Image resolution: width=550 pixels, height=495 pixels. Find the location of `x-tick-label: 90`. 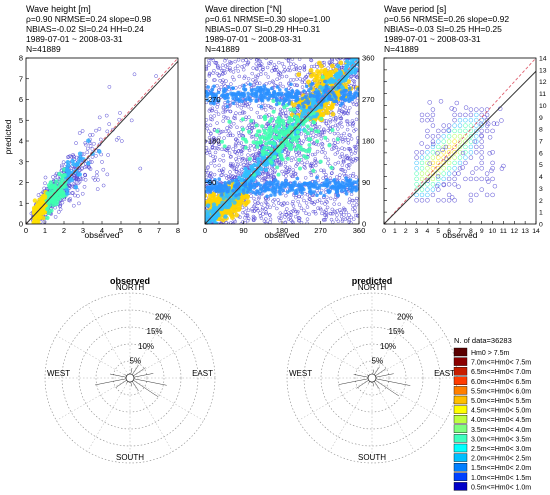

x-tick-label: 90 is located at coordinates (243, 230).